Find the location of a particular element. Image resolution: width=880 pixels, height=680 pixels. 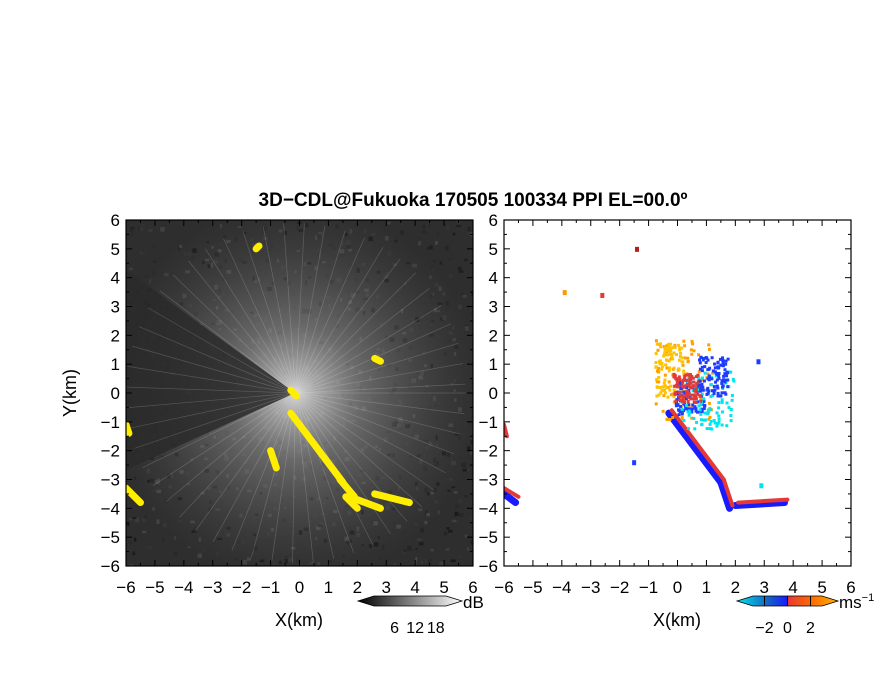

left-blocked-sector is located at coordinates (210, 370).